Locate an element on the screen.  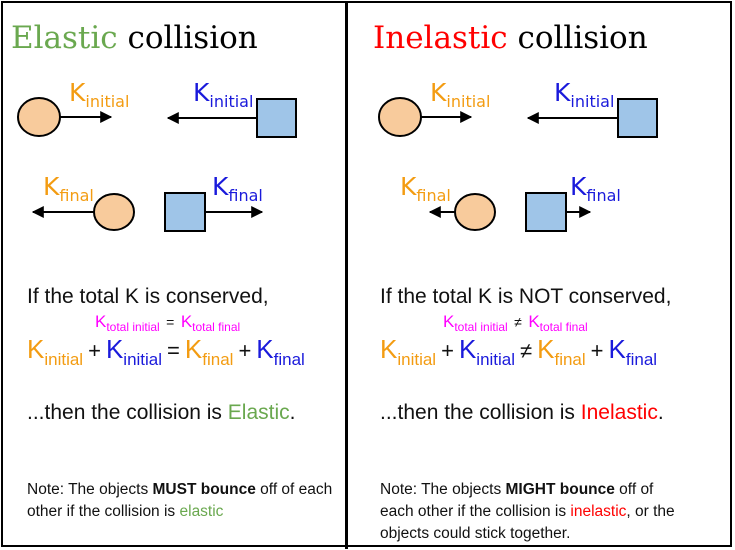
total-k-relation: Ktotal initial ≠ Ktotal final is located at coordinates (515, 323).